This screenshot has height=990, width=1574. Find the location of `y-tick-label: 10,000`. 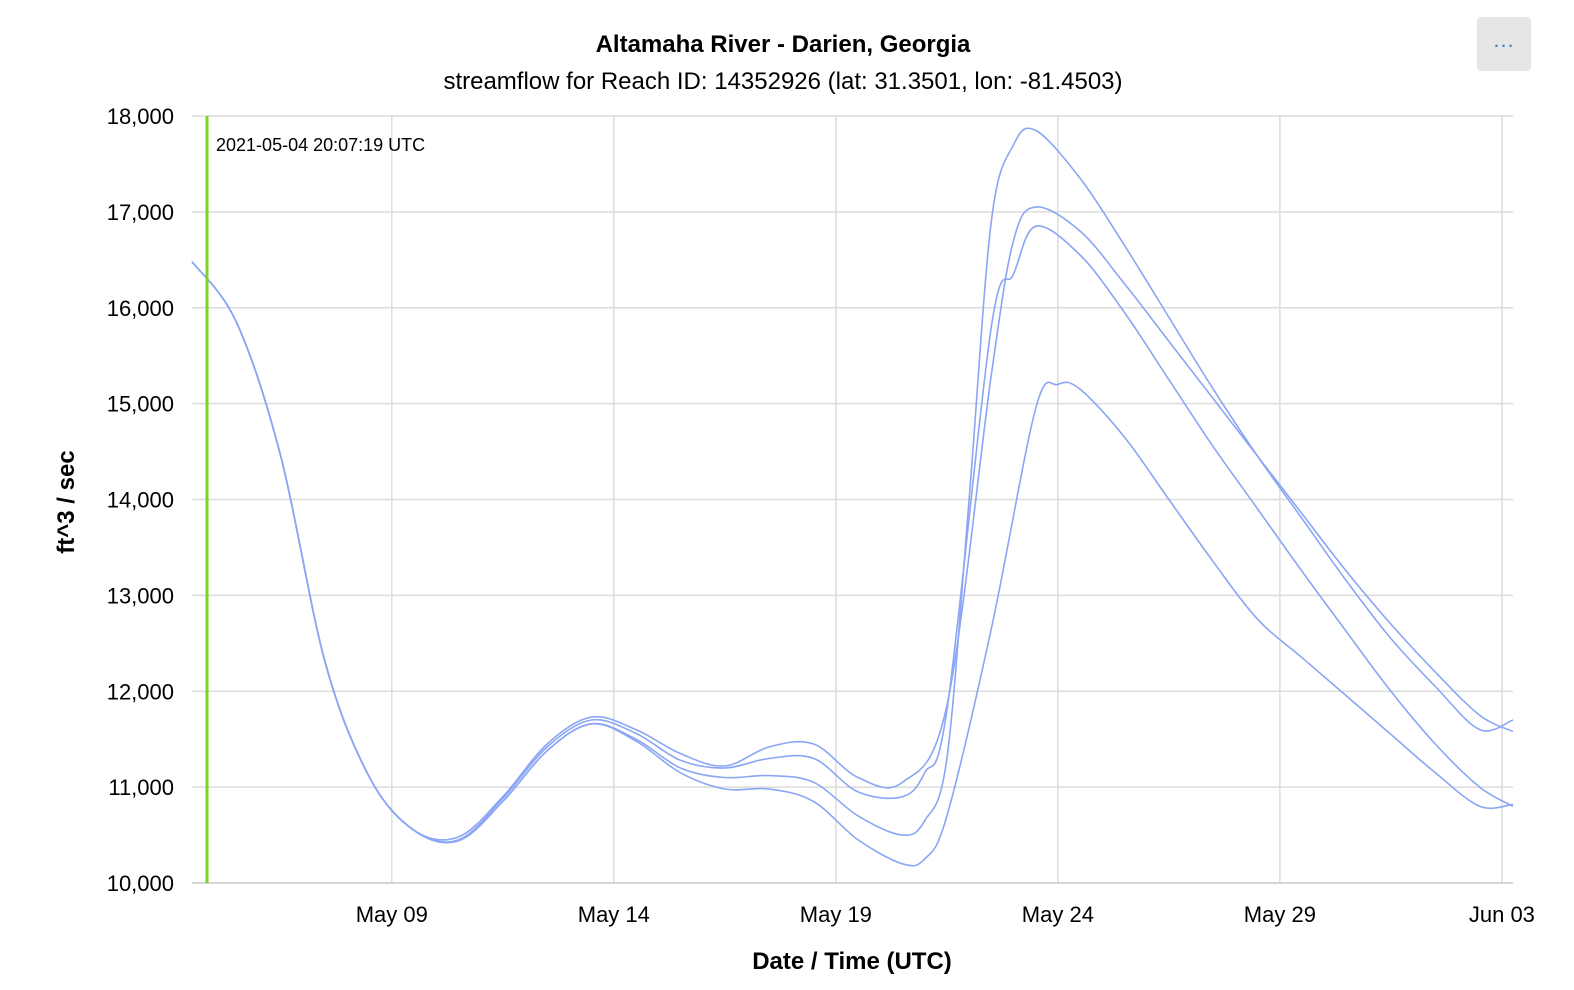

y-tick-label: 10,000 is located at coordinates (140, 883).